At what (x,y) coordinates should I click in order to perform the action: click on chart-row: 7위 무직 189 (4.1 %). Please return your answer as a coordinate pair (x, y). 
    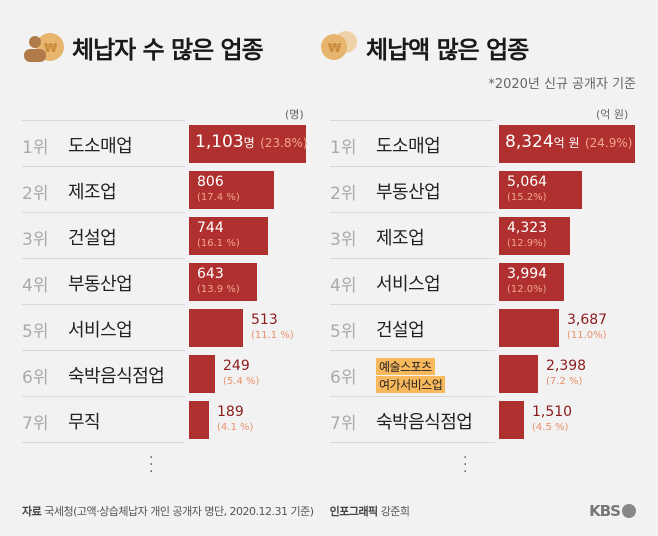
    Looking at the image, I should click on (169, 420).